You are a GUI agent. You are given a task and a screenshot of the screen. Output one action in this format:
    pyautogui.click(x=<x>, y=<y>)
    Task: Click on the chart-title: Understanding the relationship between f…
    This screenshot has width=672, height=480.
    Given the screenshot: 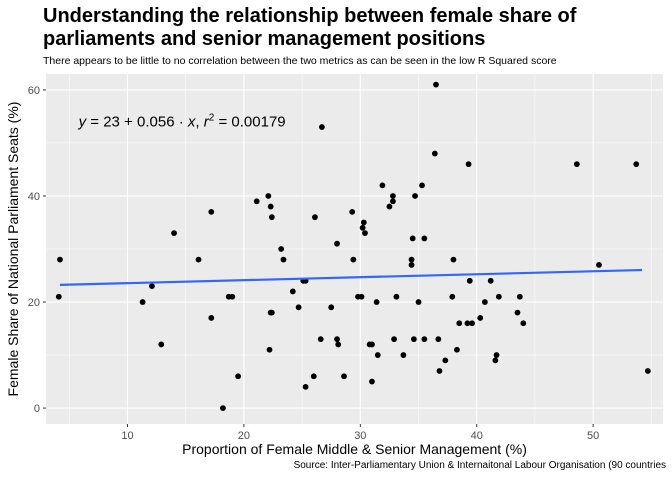 What is the action you would take?
    pyautogui.click(x=353, y=28)
    